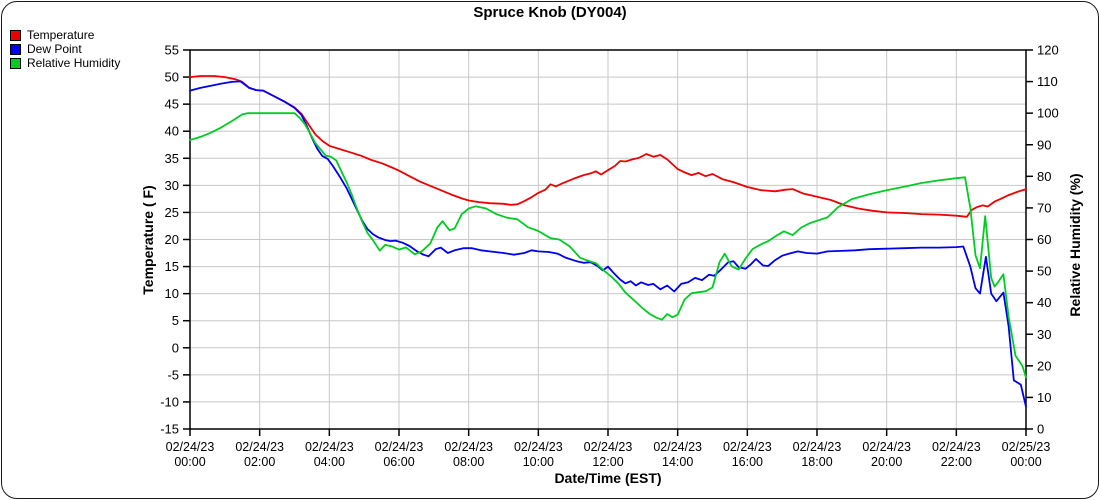 The image size is (1100, 500). I want to click on y-left-tick-label: 55, so click(172, 50).